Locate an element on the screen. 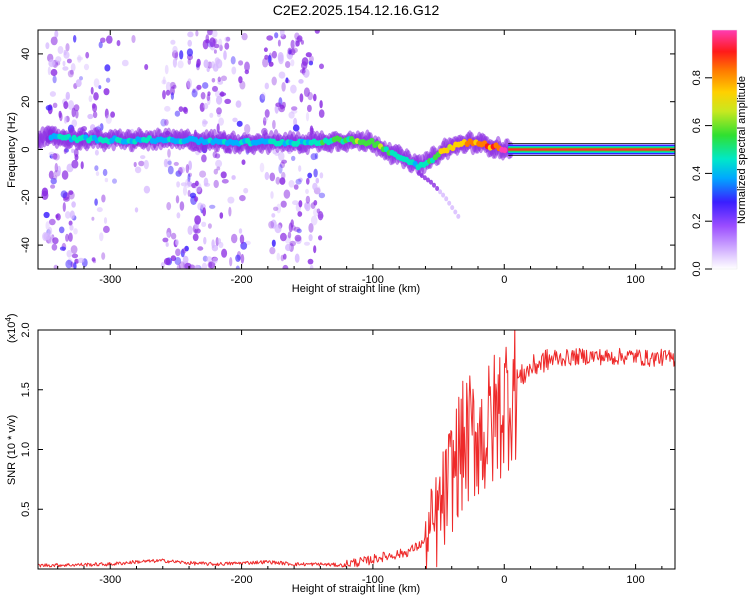 The height and width of the screenshot is (600, 750). colorbar-tick-label: 0.2 is located at coordinates (697, 221).